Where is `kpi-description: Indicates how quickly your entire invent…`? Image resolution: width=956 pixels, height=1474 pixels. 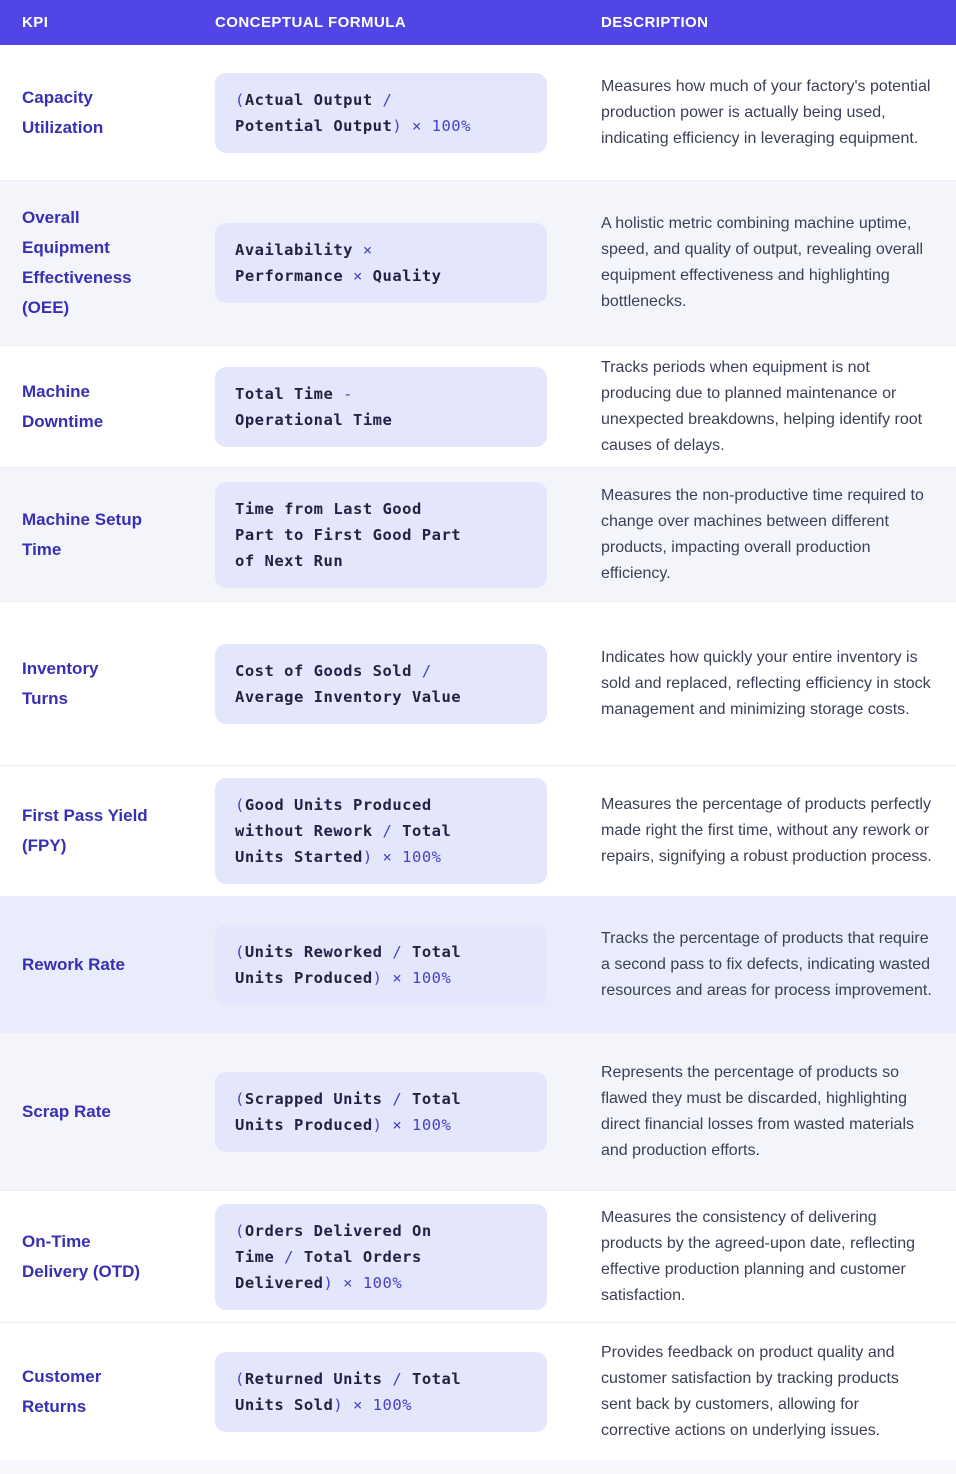 kpi-description: Indicates how quickly your entire invent… is located at coordinates (766, 683).